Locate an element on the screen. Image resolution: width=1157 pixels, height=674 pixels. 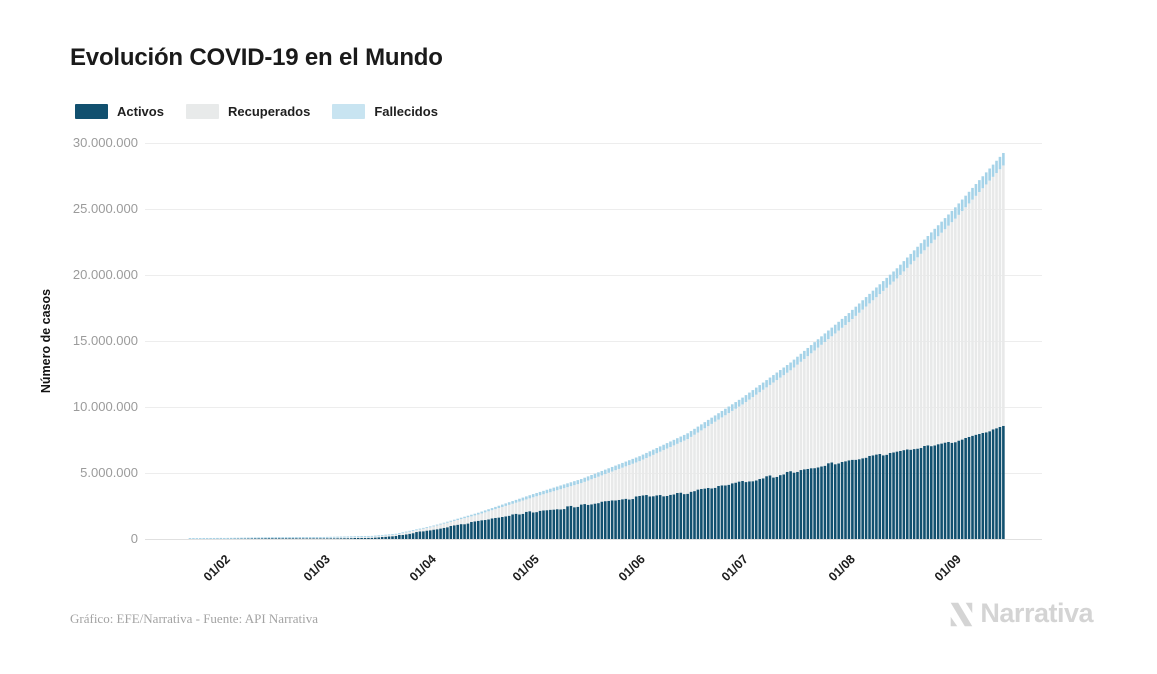
y-tick-label: 5.000.000 is located at coordinates (109, 472).